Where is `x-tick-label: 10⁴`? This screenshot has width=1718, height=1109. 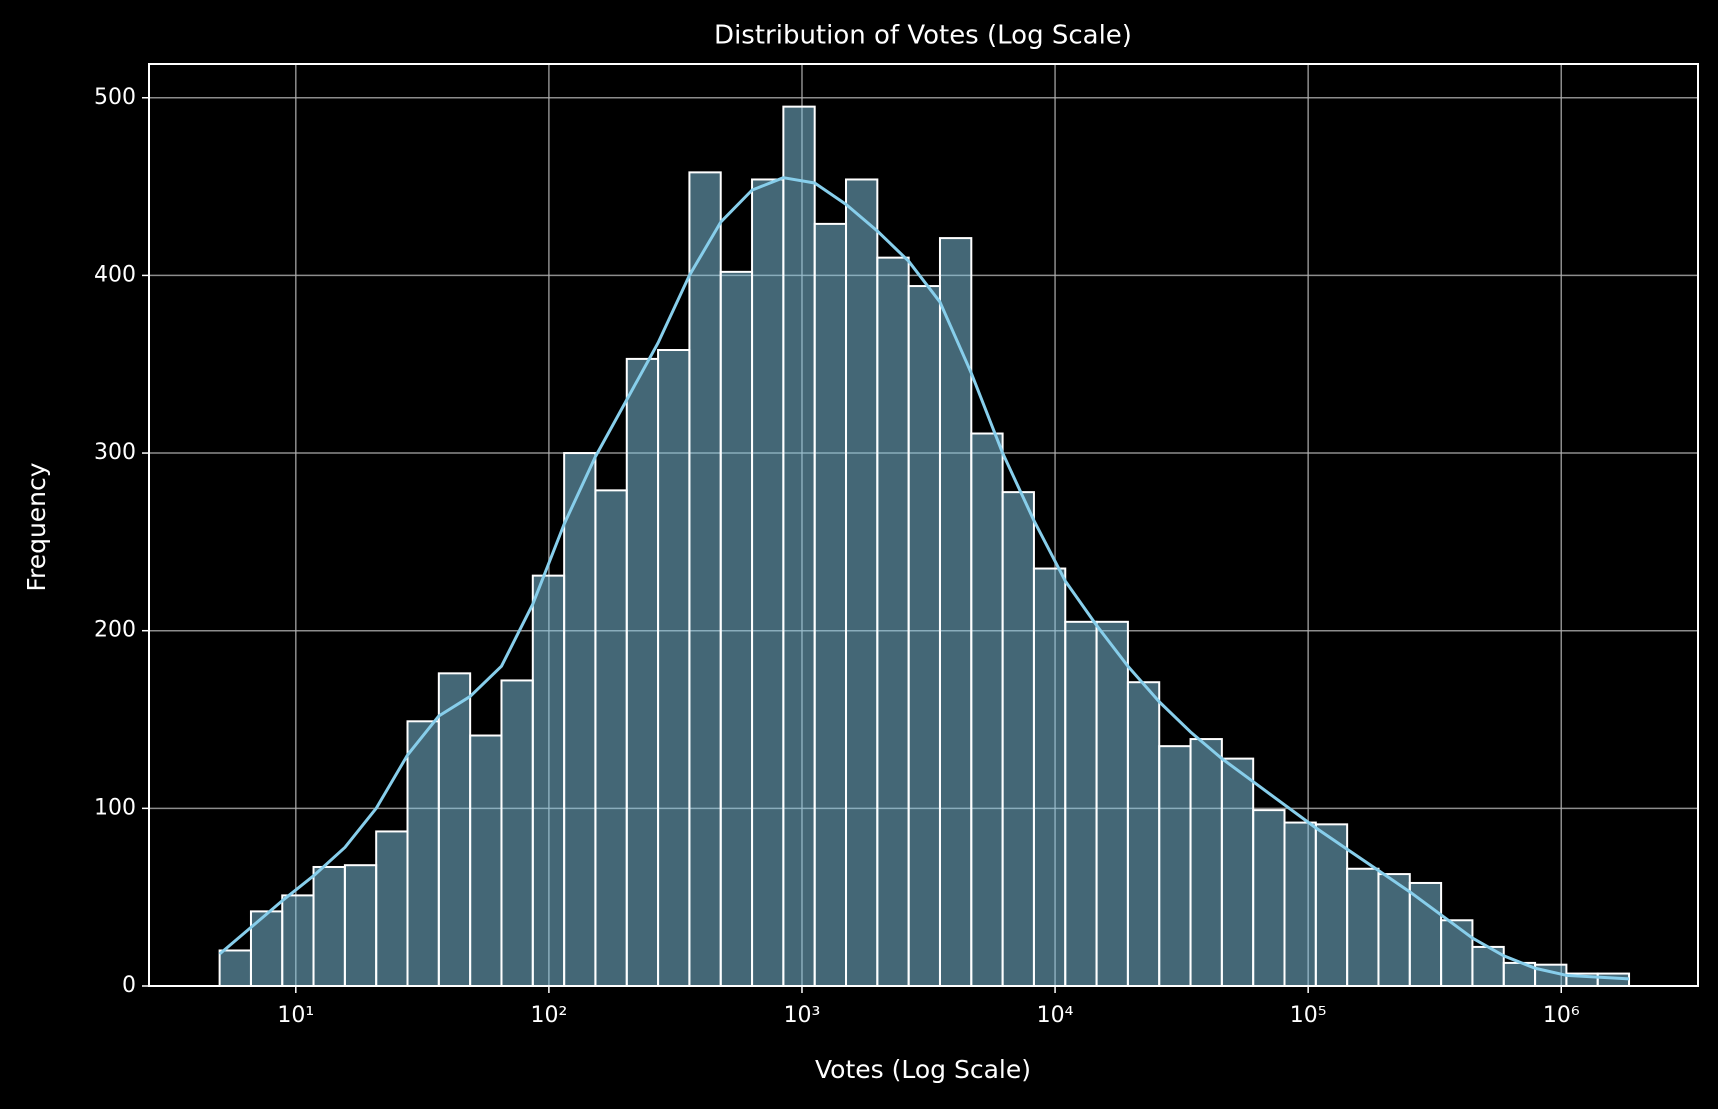 x-tick-label: 10⁴ is located at coordinates (1055, 1015).